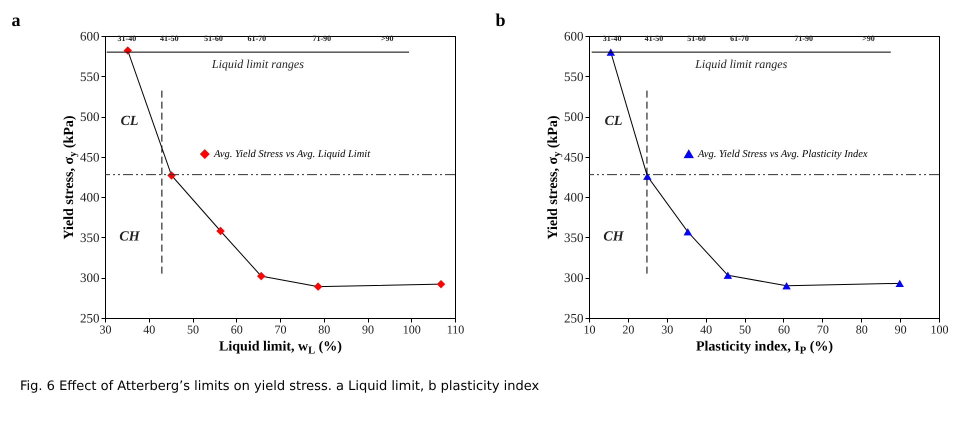  Describe the element at coordinates (280, 386) in the screenshot. I see `caption: Fig. 6 Effect of Atterberg’s limits on yield stress. a Liquid limit, b plasticity index` at that location.